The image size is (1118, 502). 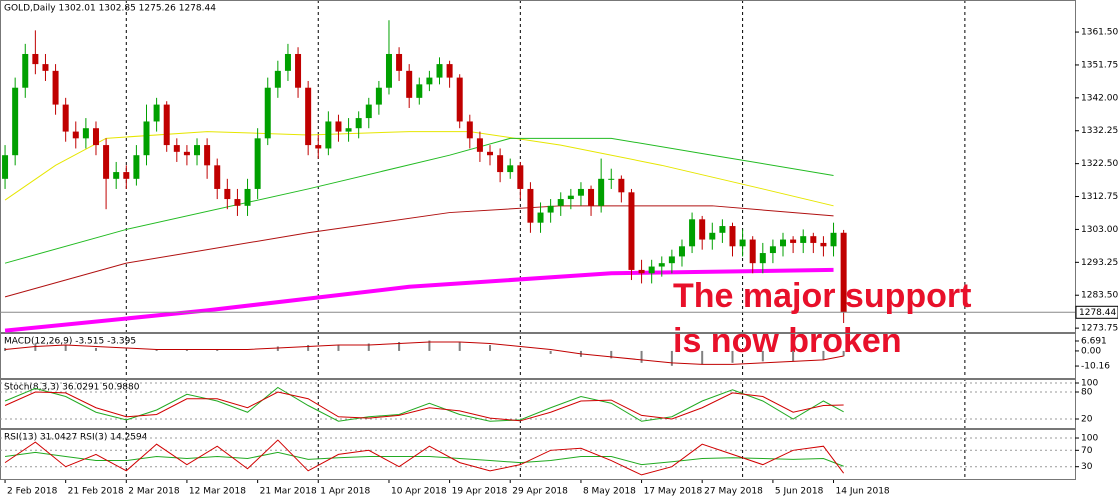 I want to click on x-tick-label: 21 Feb 2018, so click(x=96, y=492).